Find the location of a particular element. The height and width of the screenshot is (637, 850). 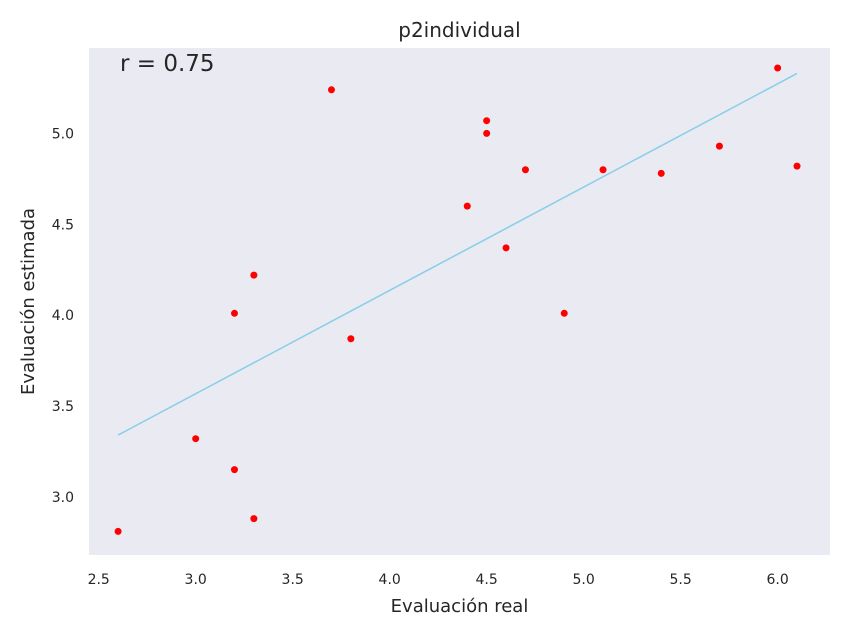

x-tick-label: 5.0 is located at coordinates (584, 580).